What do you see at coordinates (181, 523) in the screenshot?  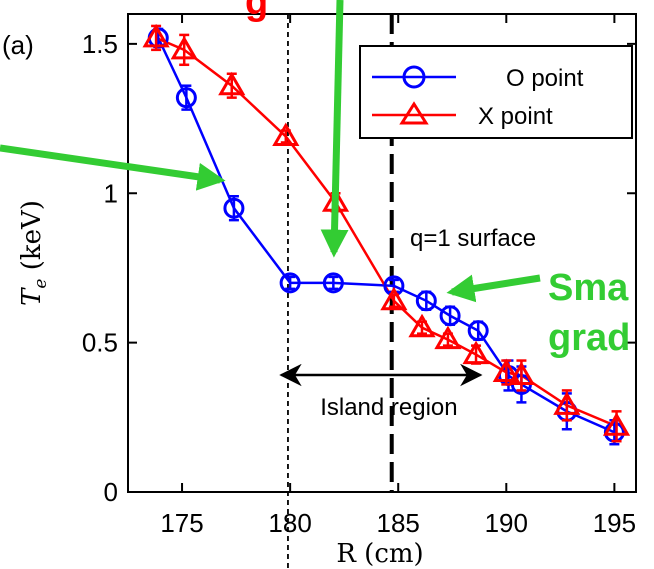 I see `x-tick-label: 175` at bounding box center [181, 523].